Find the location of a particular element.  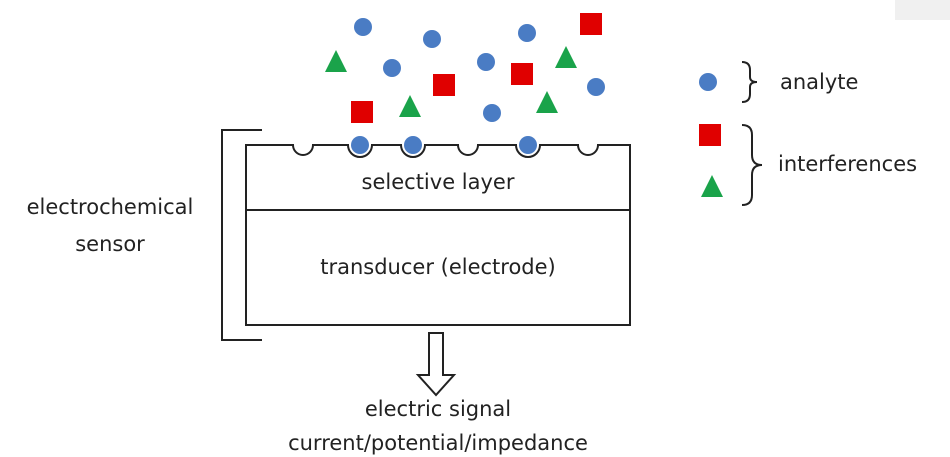

analyte-particles is located at coordinates (478, 86).